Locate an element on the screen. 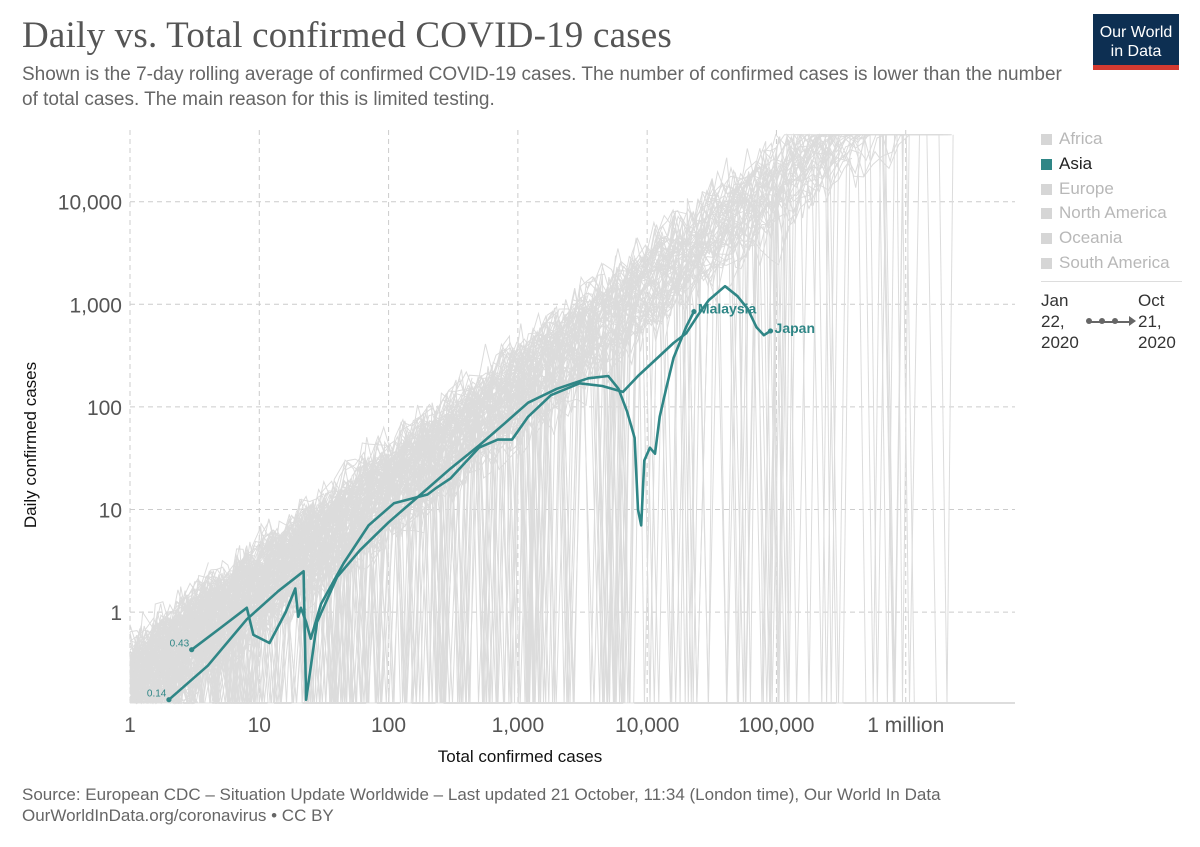  timeline-start-date: Jan 22, 2020 is located at coordinates (1060, 321).